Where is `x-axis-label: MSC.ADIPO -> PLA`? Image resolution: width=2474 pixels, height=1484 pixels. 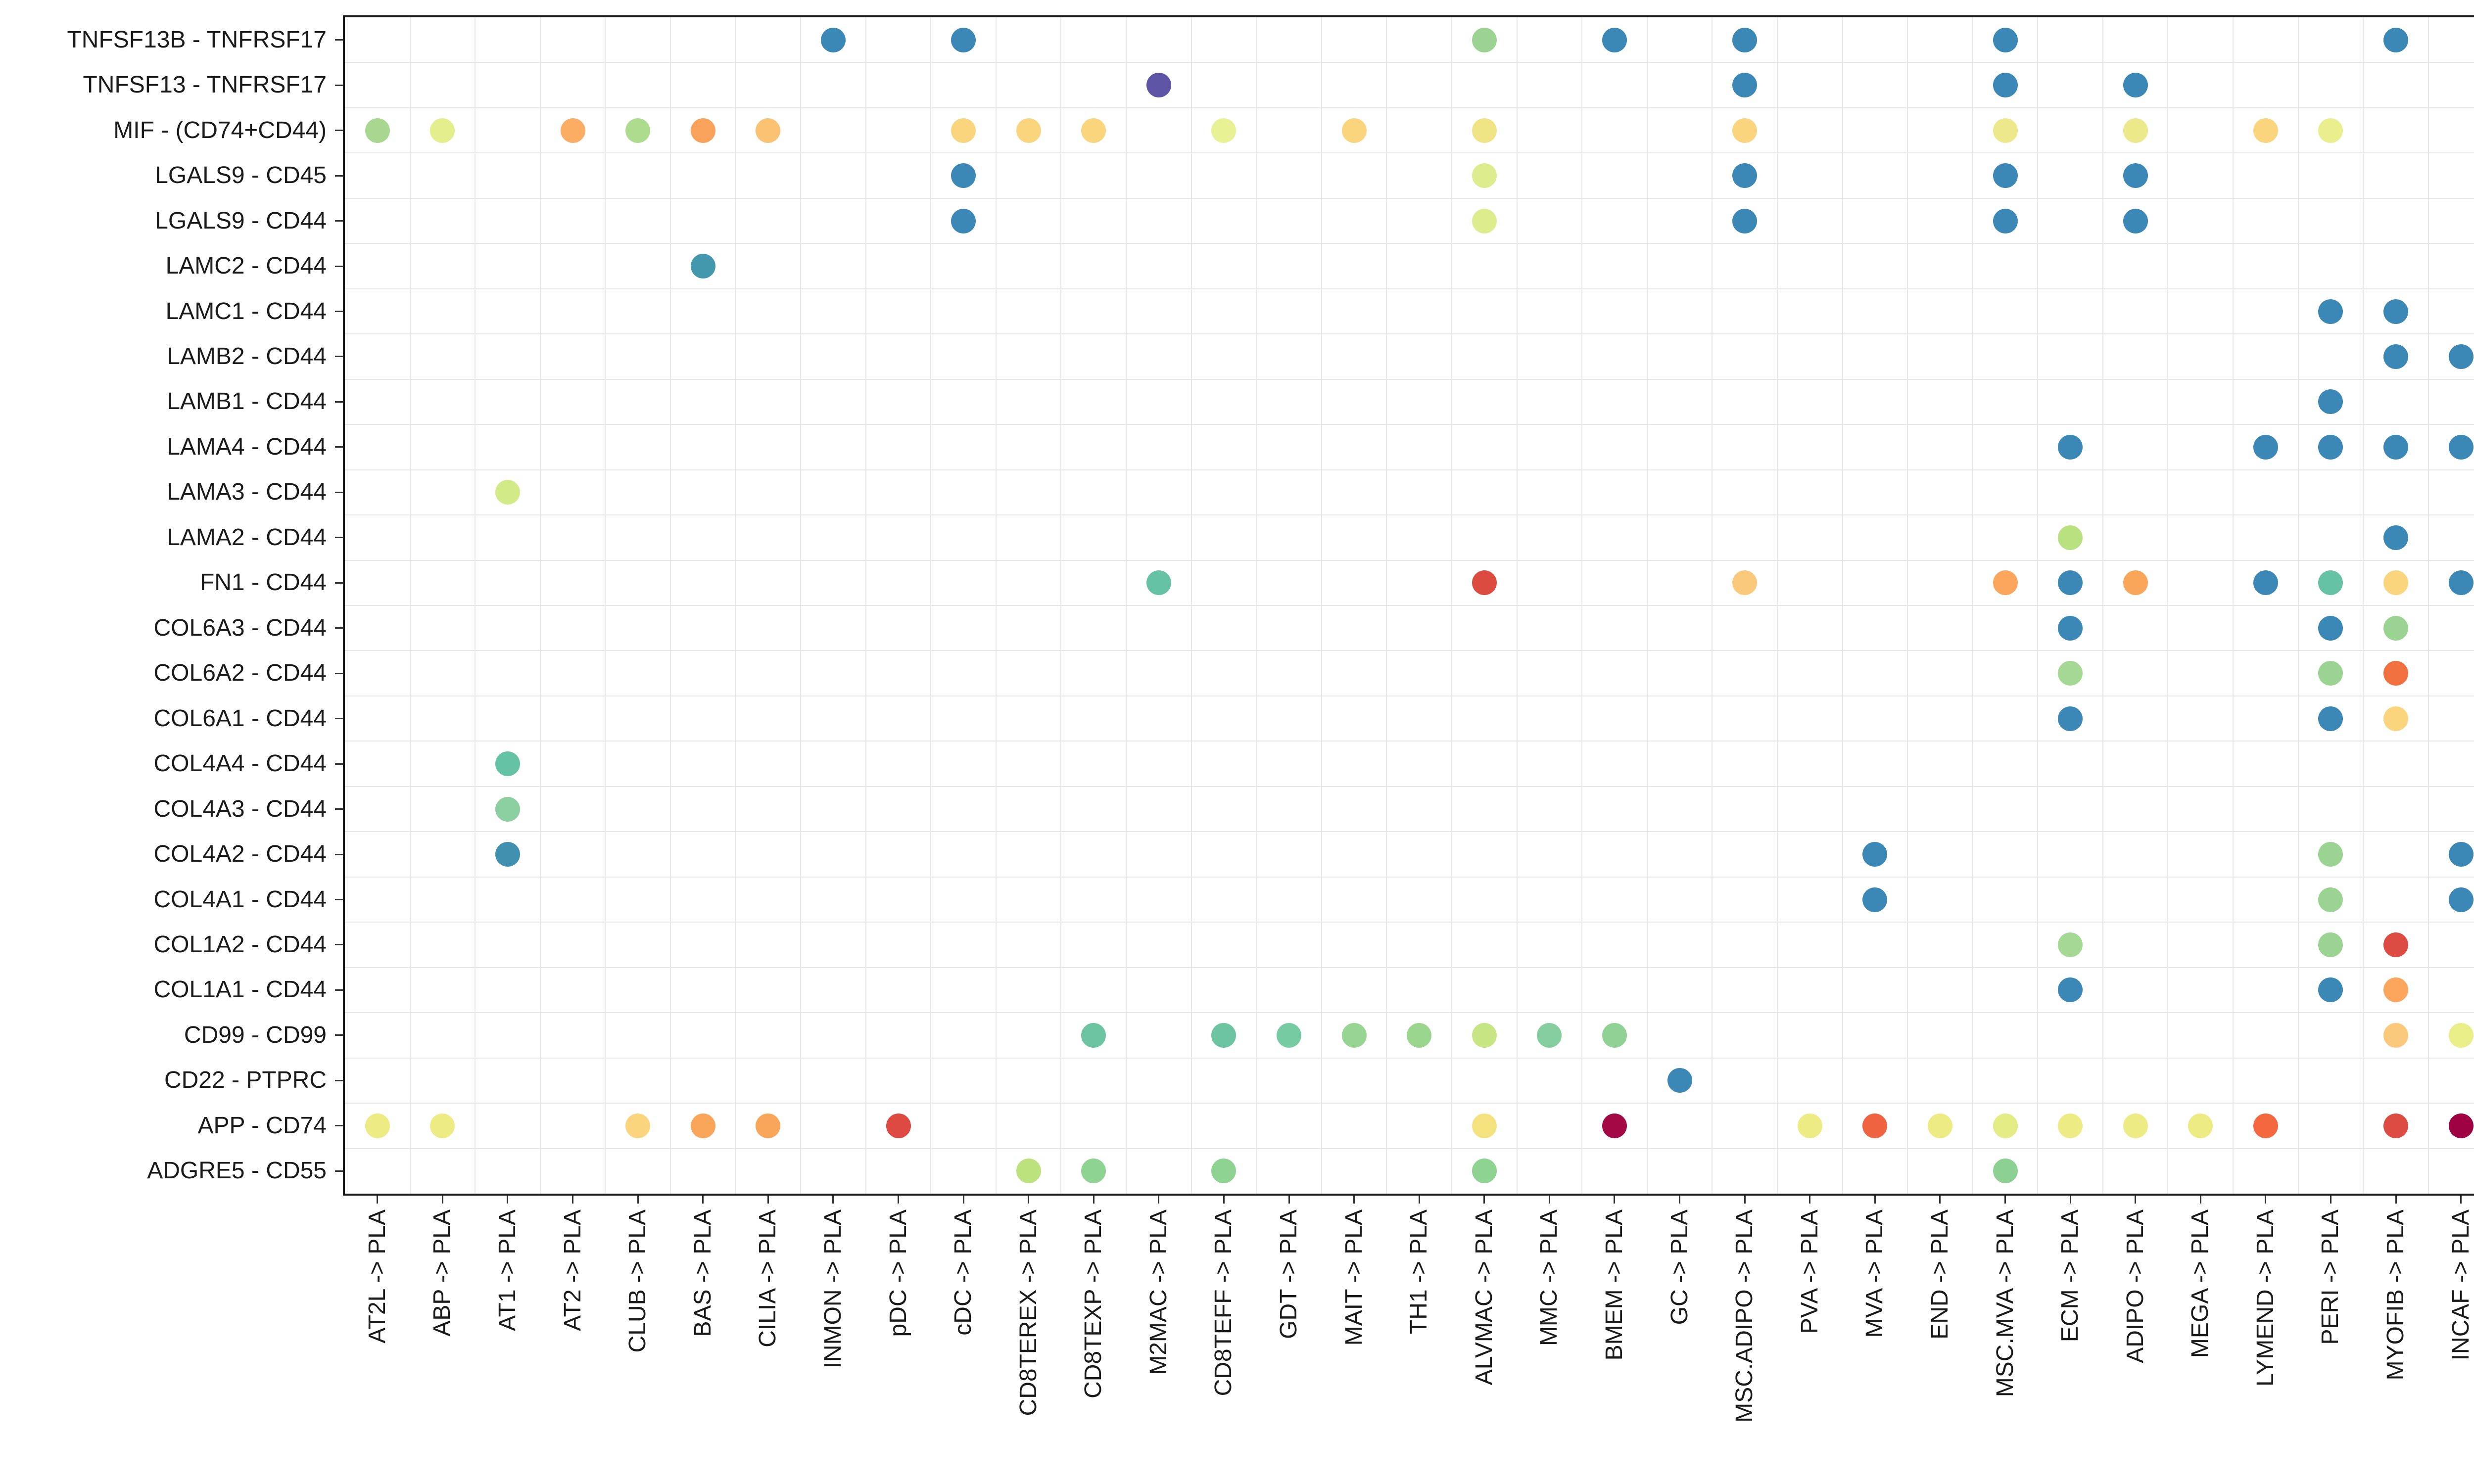
x-axis-label: MSC.ADIPO -> PLA is located at coordinates (1745, 1316).